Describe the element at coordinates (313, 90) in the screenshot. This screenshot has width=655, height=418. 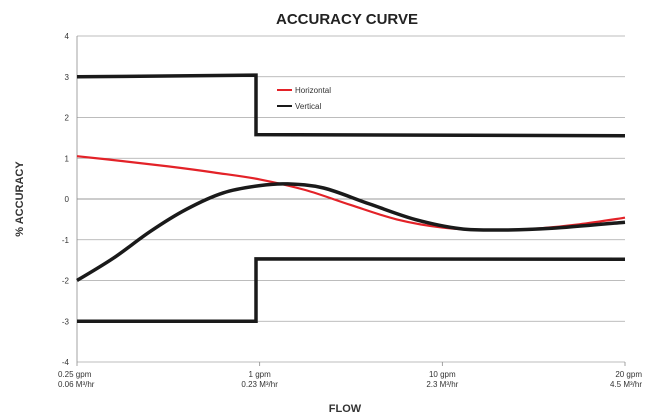
I see `legend-label-horizontal: Horizontal` at that location.